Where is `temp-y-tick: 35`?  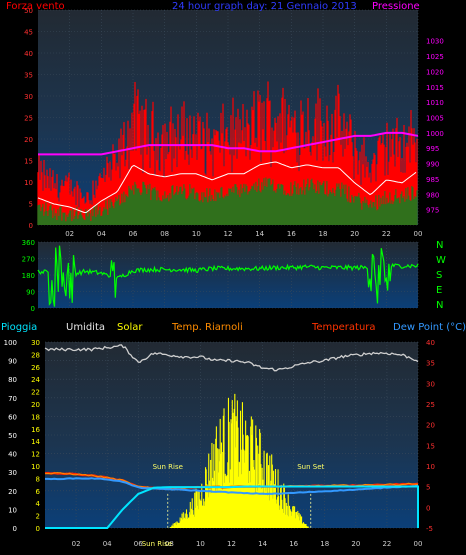 temp-y-tick: 35 is located at coordinates (430, 364).